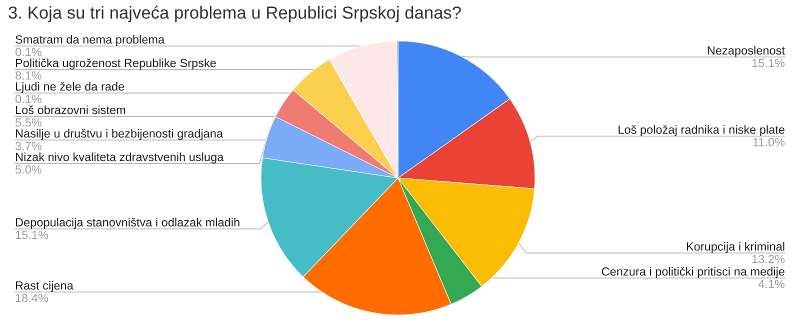  I want to click on slice-label: Loš položaj radnika i niske plate, so click(701, 130).